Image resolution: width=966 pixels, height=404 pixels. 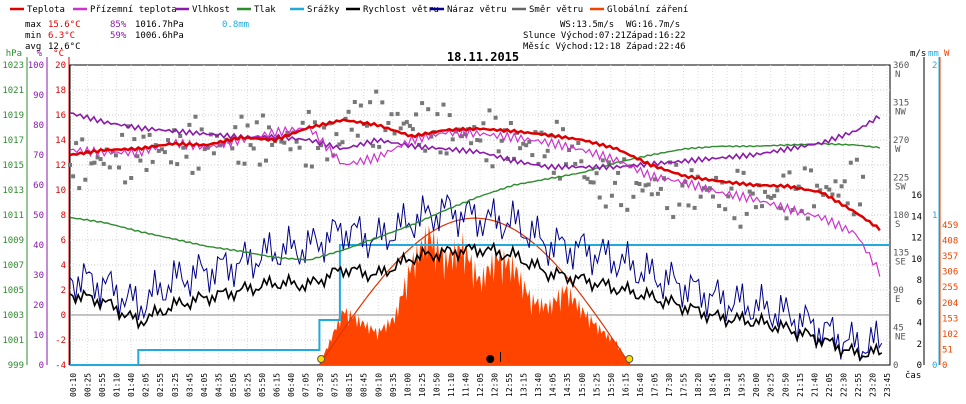 What do you see at coordinates (117, 385) in the screenshot?
I see `x-tick-3: 01:10` at bounding box center [117, 385].